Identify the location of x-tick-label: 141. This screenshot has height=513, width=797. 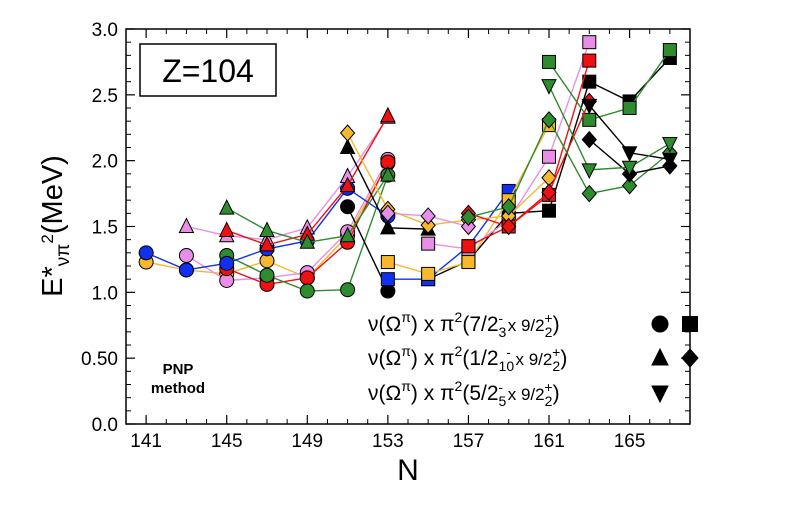
(146, 441).